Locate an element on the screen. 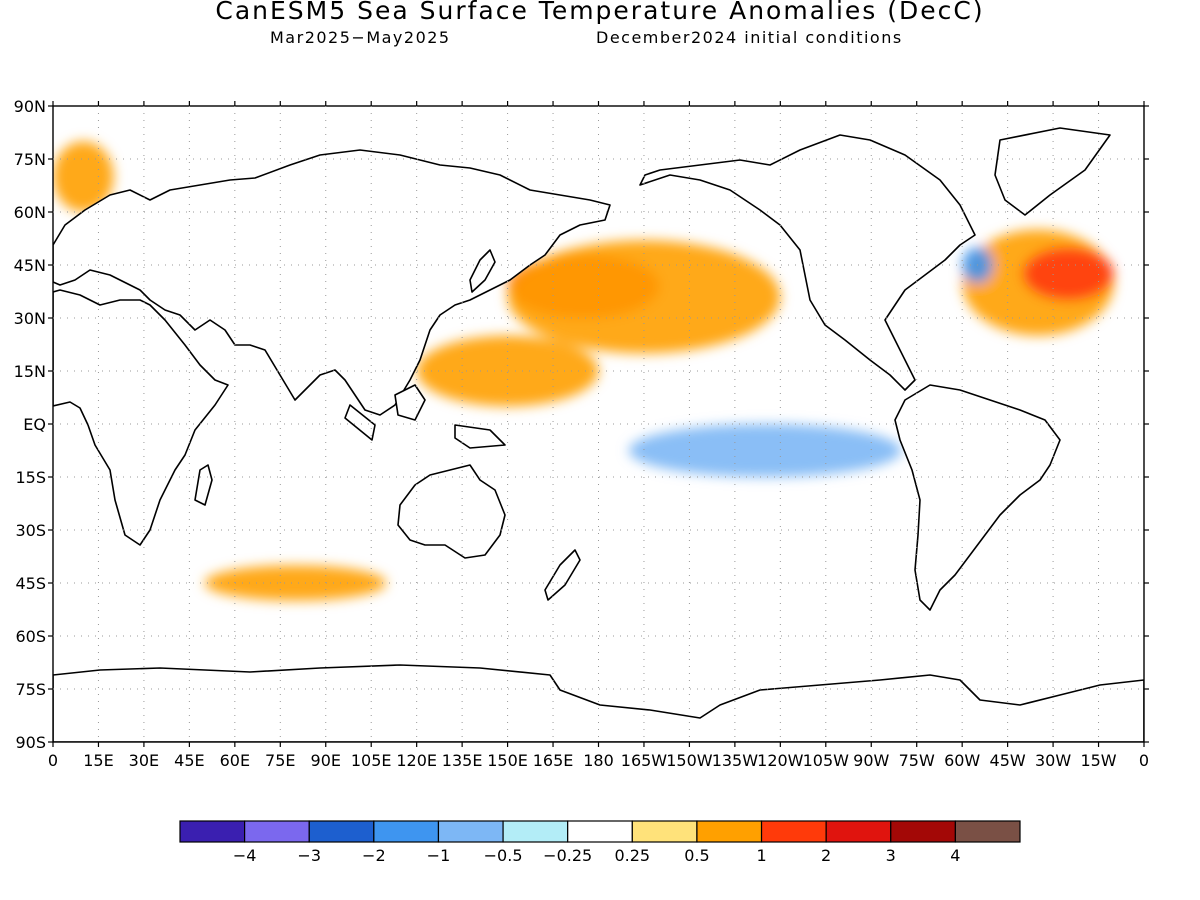  latitude-label: 45S is located at coordinates (30, 583).